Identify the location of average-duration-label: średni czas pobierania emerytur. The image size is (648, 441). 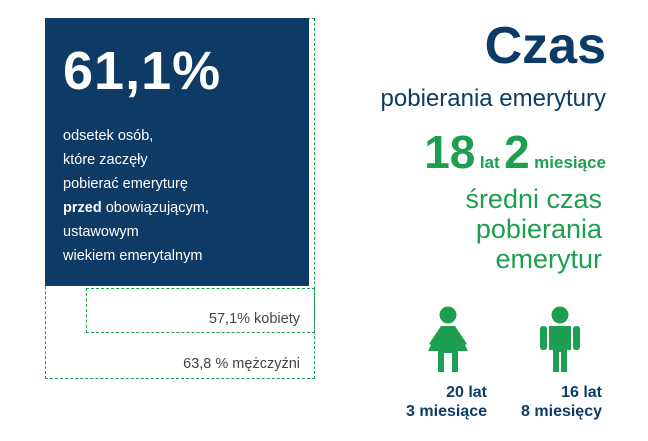
(502, 229).